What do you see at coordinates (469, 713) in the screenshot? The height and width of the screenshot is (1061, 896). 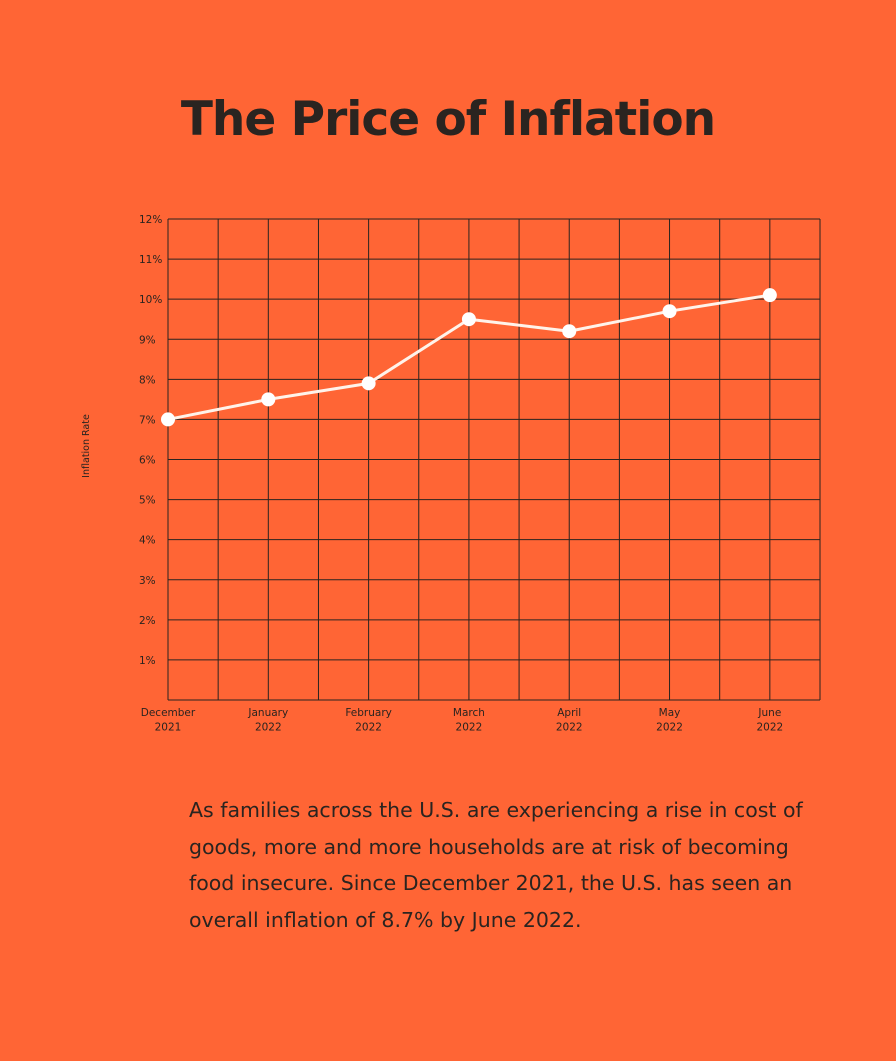 I see `x-tick-label: March` at bounding box center [469, 713].